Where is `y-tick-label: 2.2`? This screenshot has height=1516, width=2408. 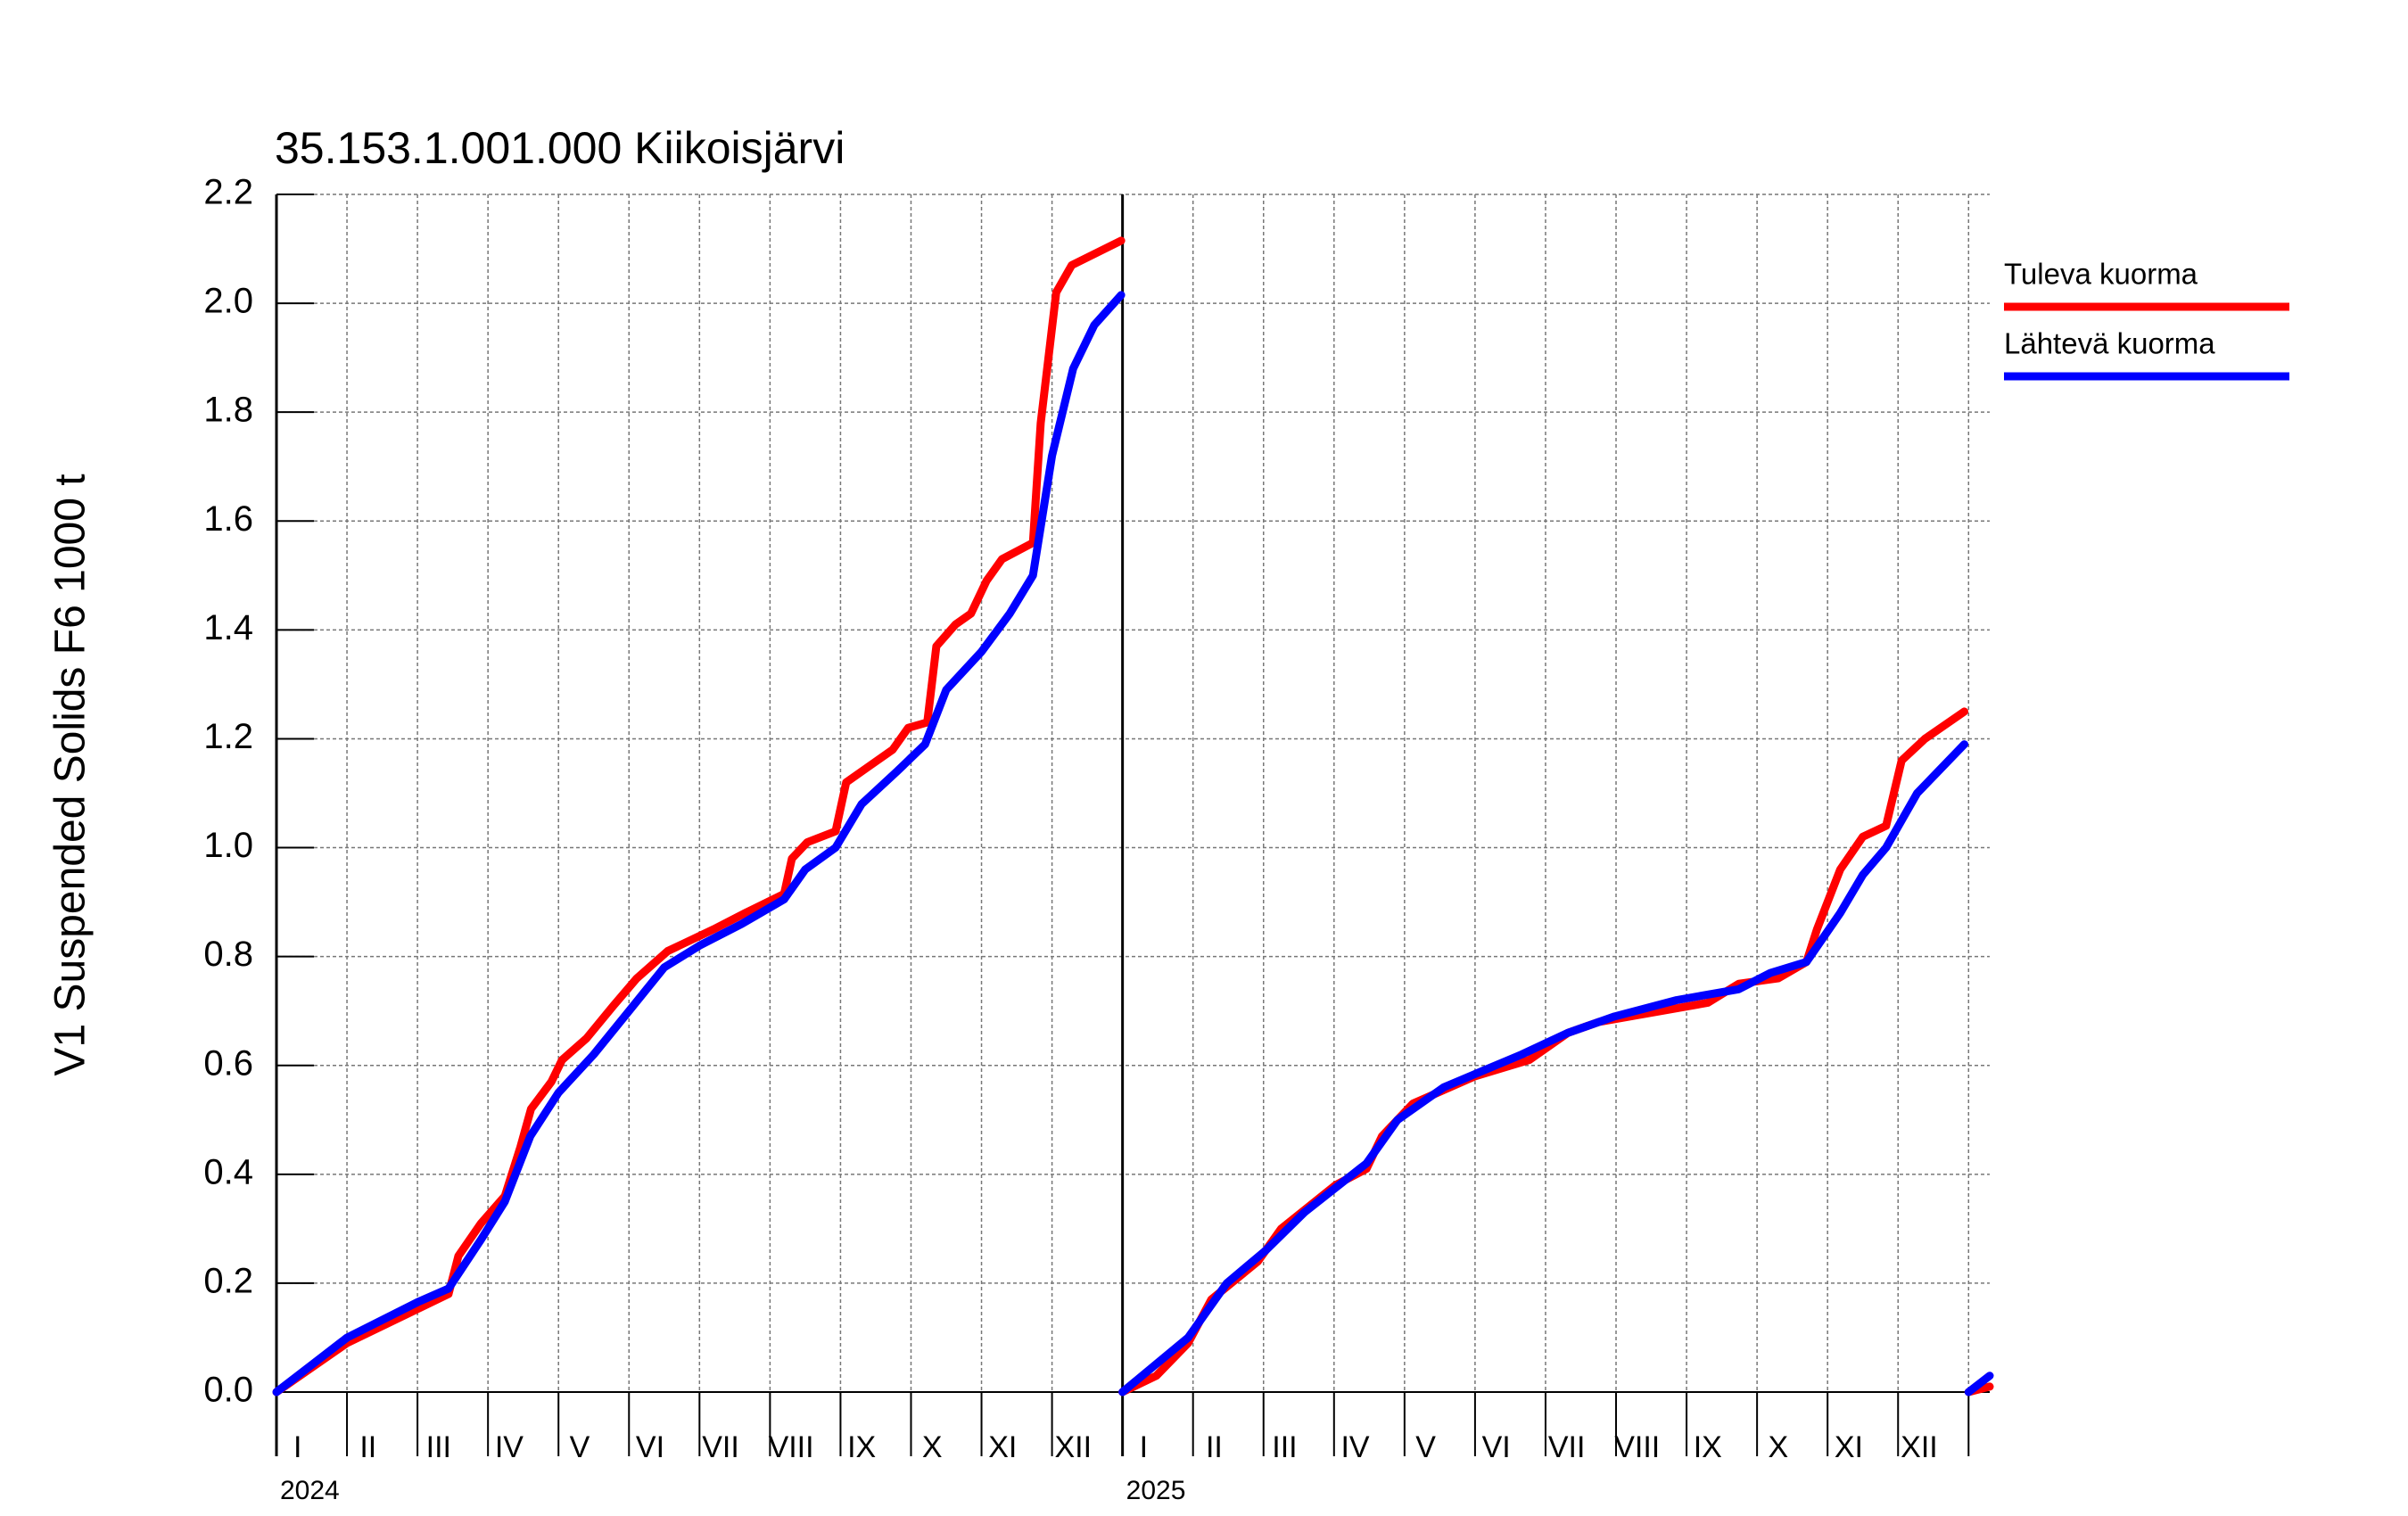 y-tick-label: 2.2 is located at coordinates (228, 192).